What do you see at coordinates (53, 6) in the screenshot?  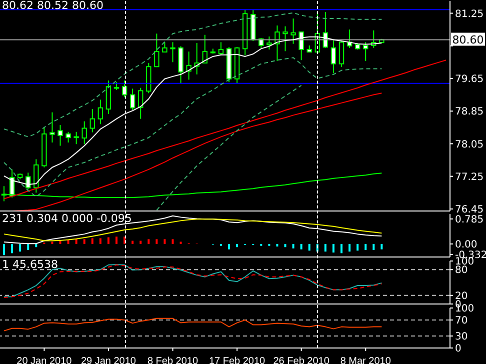 I see `annotation: 80.62 80.52 80.60` at bounding box center [53, 6].